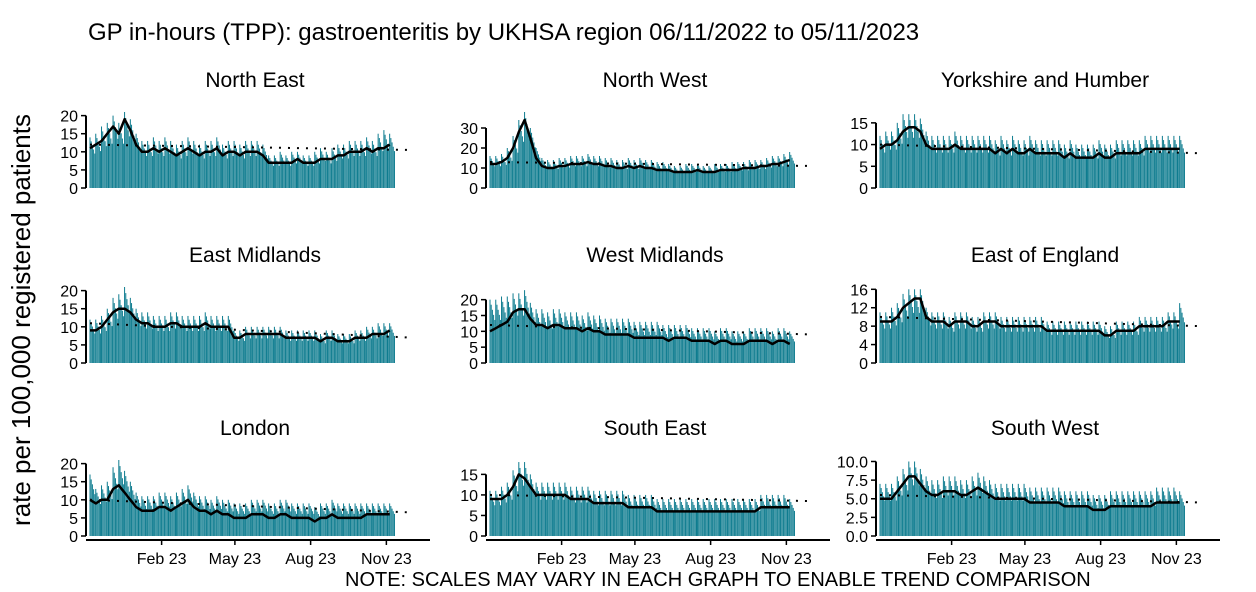 This screenshot has width=1256, height=592. What do you see at coordinates (857, 537) in the screenshot?
I see `y-tick-label: 0.0` at bounding box center [857, 537].